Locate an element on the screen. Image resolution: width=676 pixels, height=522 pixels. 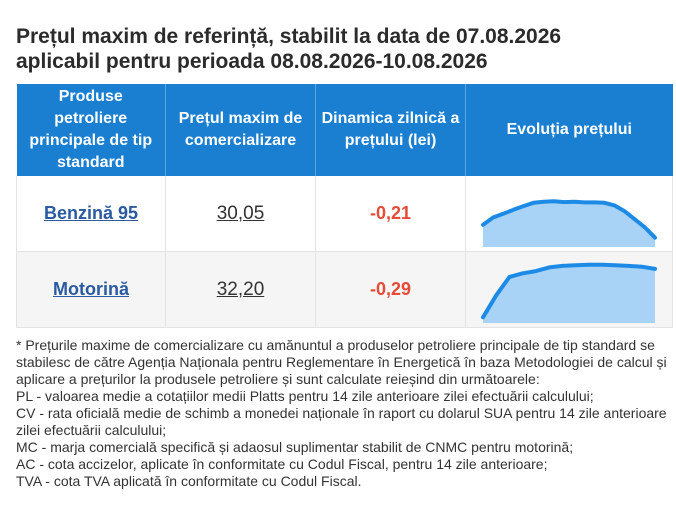
sparkline-motorina is located at coordinates (569, 292).